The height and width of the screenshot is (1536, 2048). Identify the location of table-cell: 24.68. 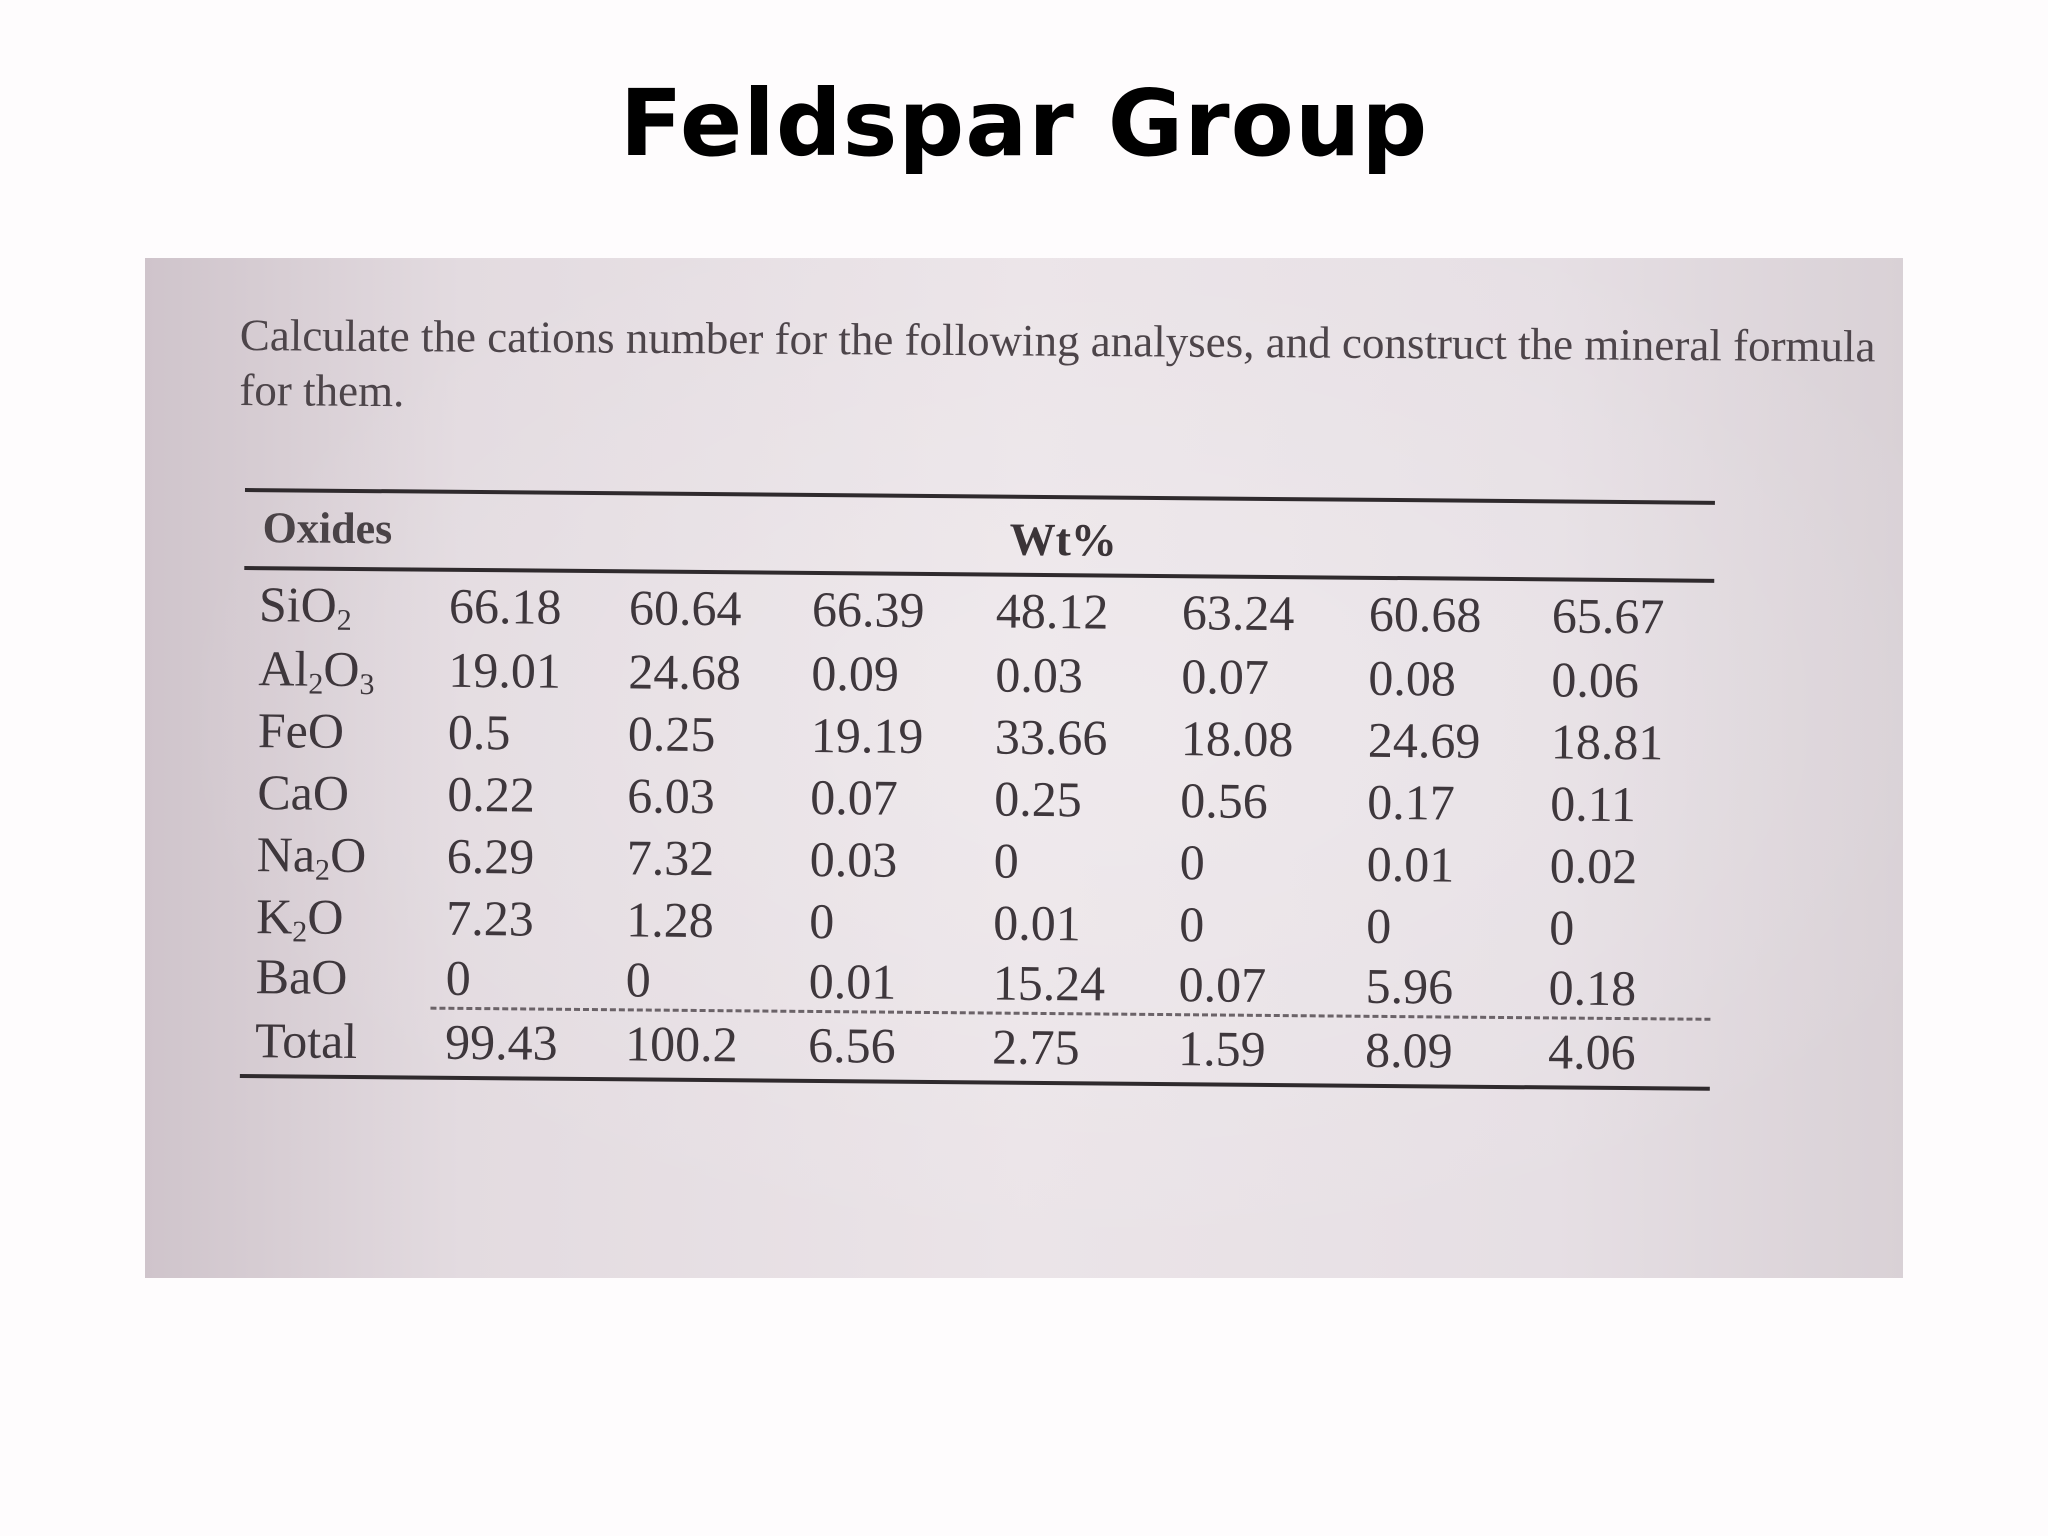
(685, 672).